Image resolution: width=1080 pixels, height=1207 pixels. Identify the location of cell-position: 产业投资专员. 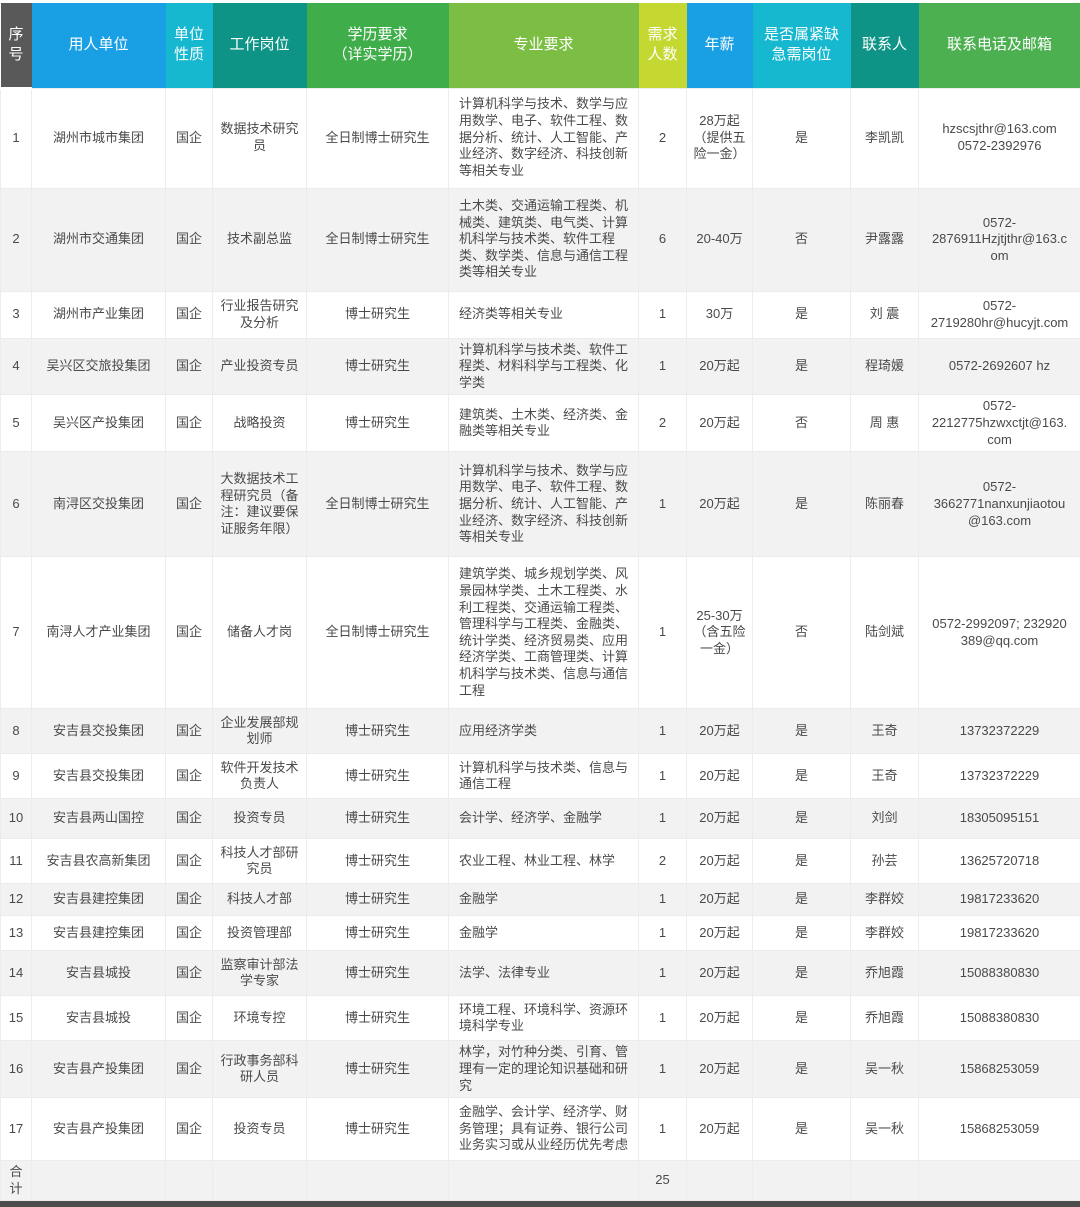
(260, 366).